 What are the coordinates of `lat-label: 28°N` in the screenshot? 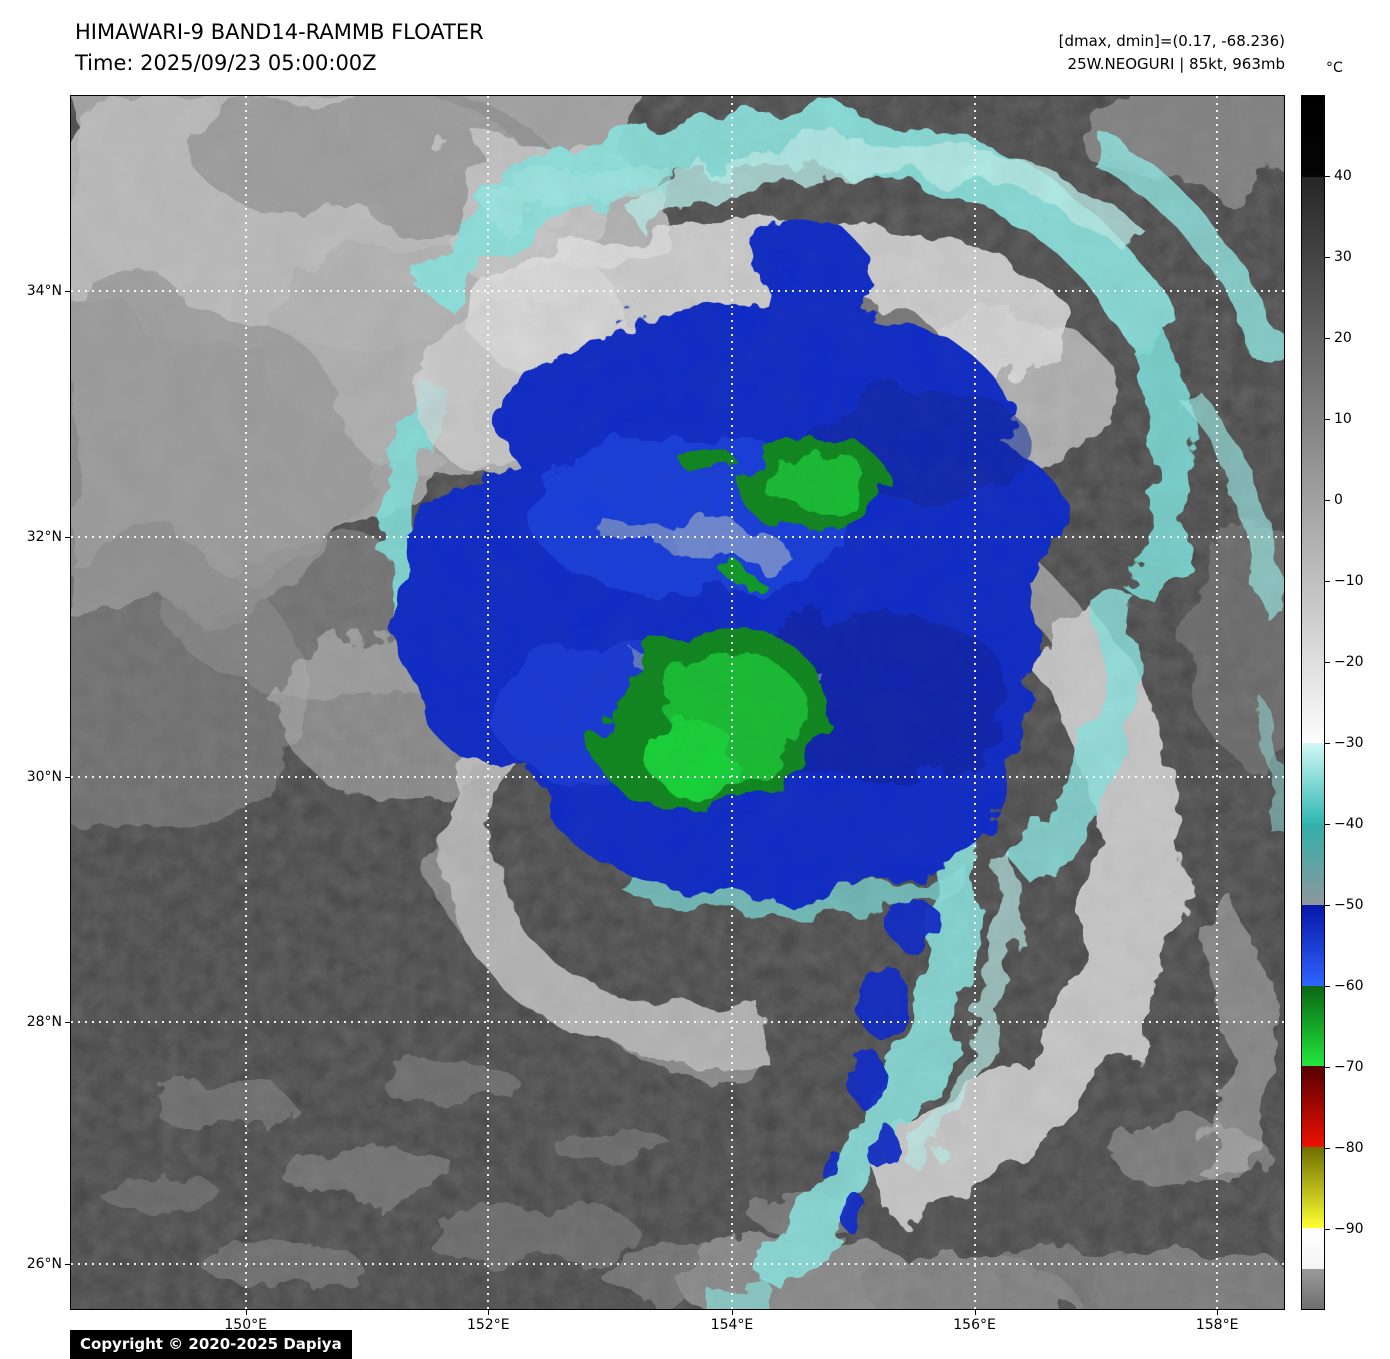 It's located at (44, 1021).